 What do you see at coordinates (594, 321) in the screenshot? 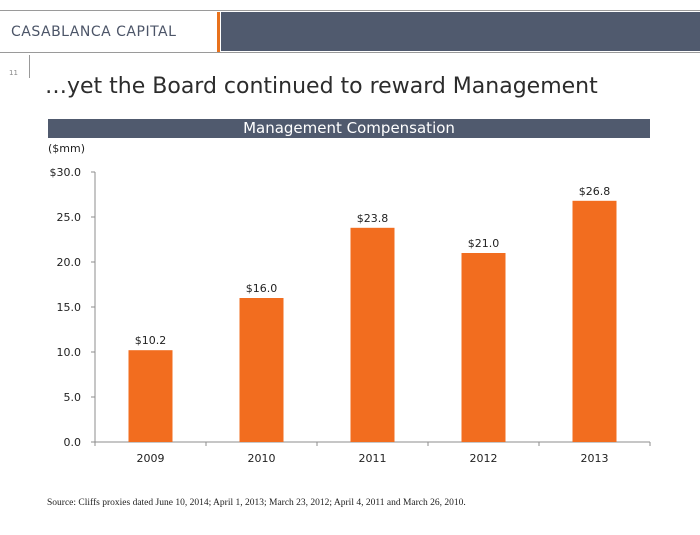
I see `bar-2013` at bounding box center [594, 321].